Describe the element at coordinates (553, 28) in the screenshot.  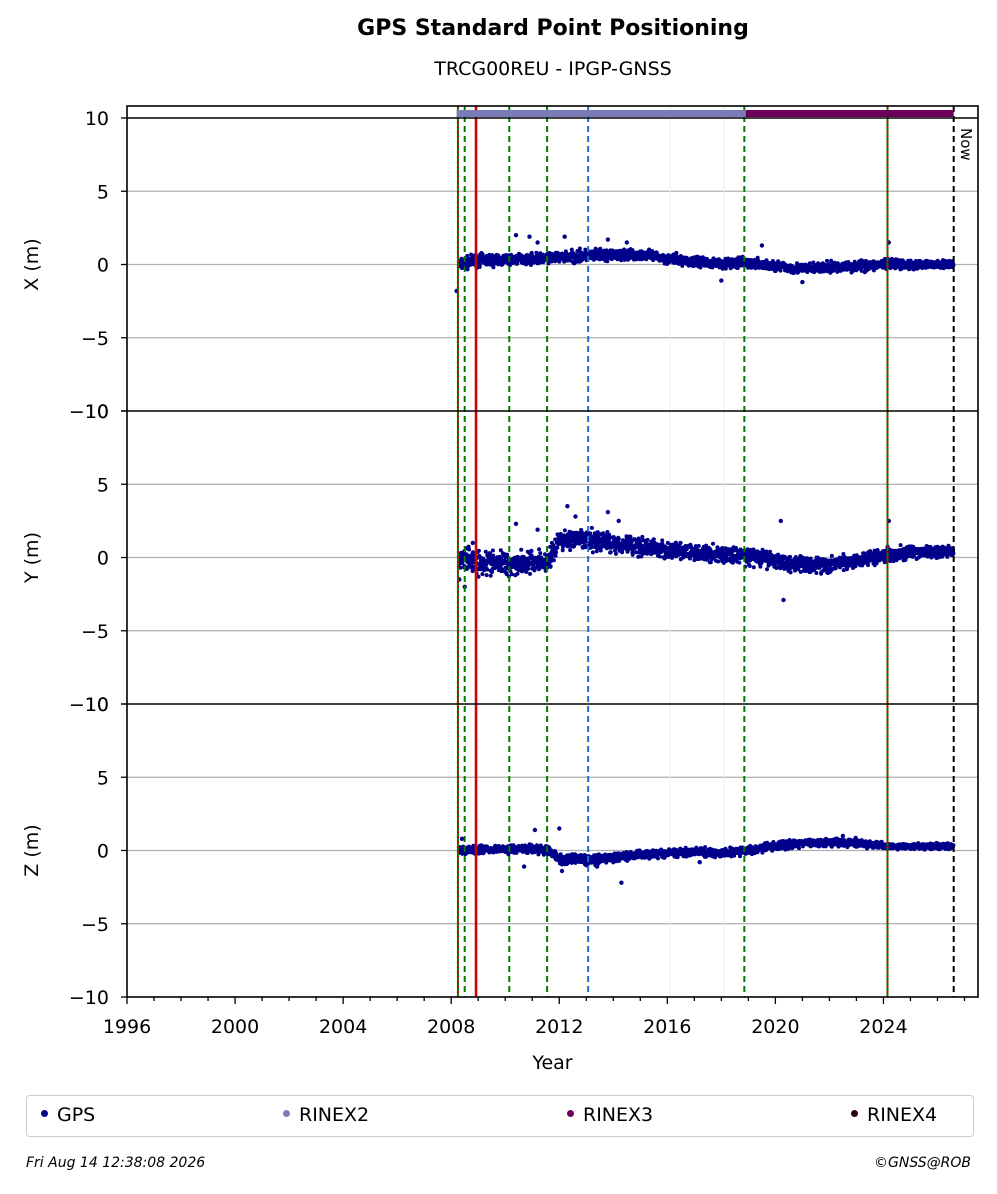
I see `chart-title: GPS Standard Point Positioning` at that location.